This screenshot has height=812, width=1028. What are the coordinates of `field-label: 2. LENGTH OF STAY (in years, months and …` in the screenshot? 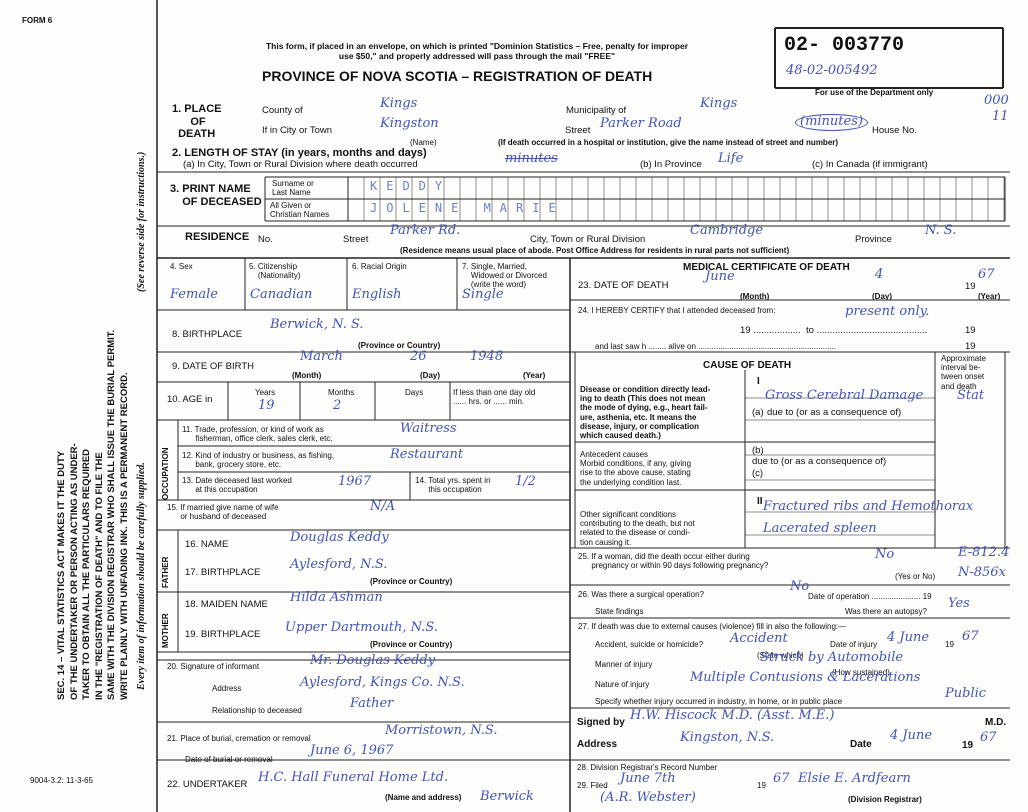 It's located at (299, 153).